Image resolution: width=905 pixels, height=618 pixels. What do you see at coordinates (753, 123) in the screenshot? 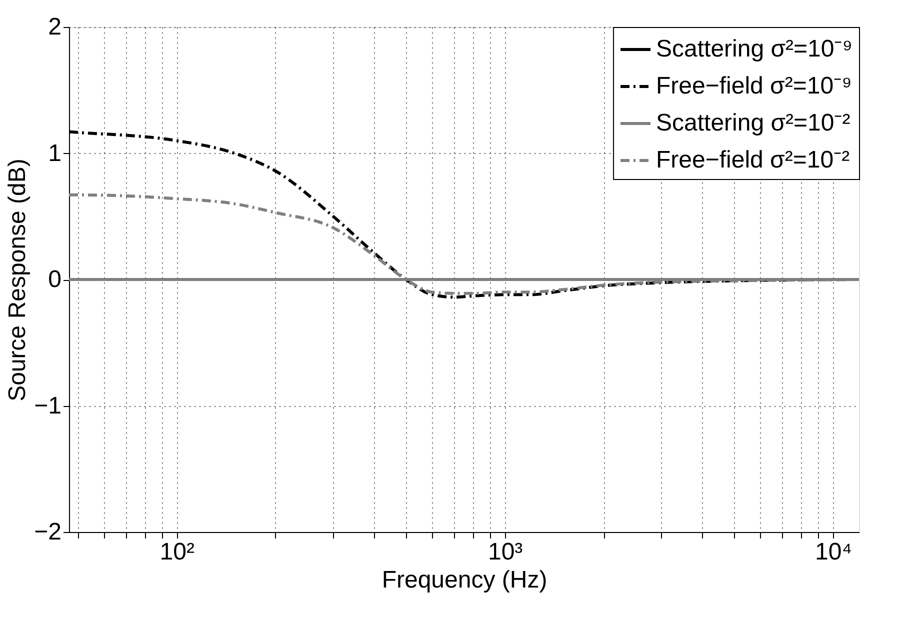
I see `legend-label: Scattering σ²=10⁻²` at bounding box center [753, 123].